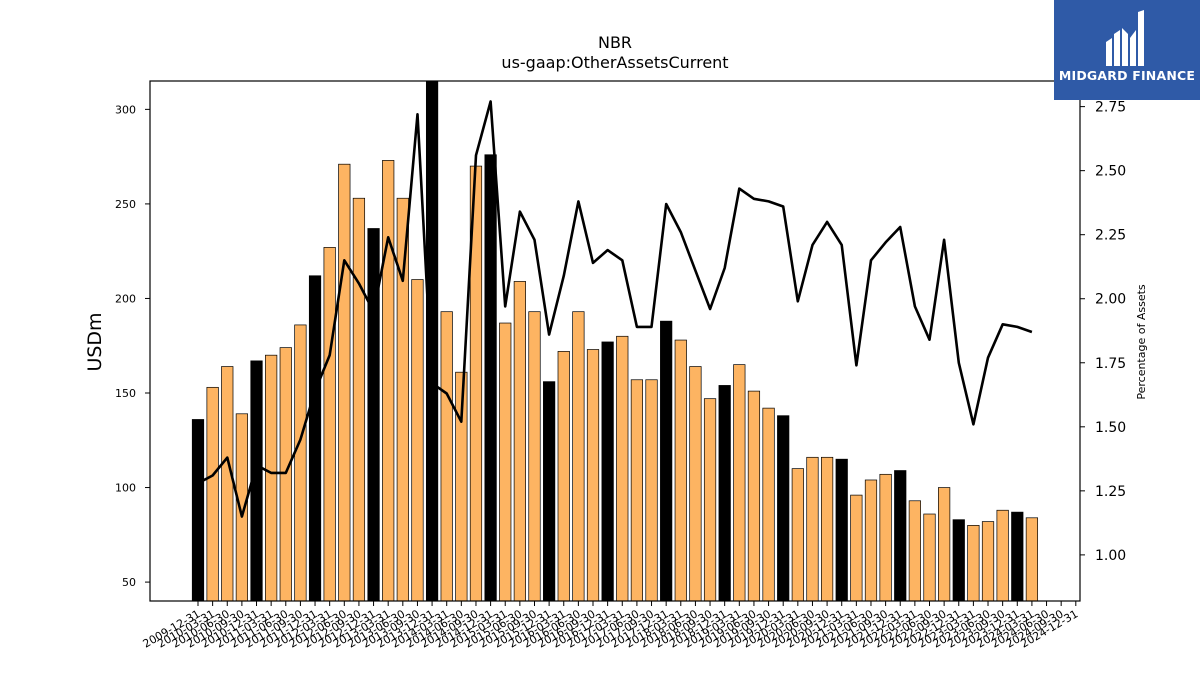  What do you see at coordinates (1103, 332) in the screenshot?
I see `y2-axis: 1.00 1.25 1.50 1.75 2.00 2.25 2.50 2.75` at bounding box center [1103, 332].